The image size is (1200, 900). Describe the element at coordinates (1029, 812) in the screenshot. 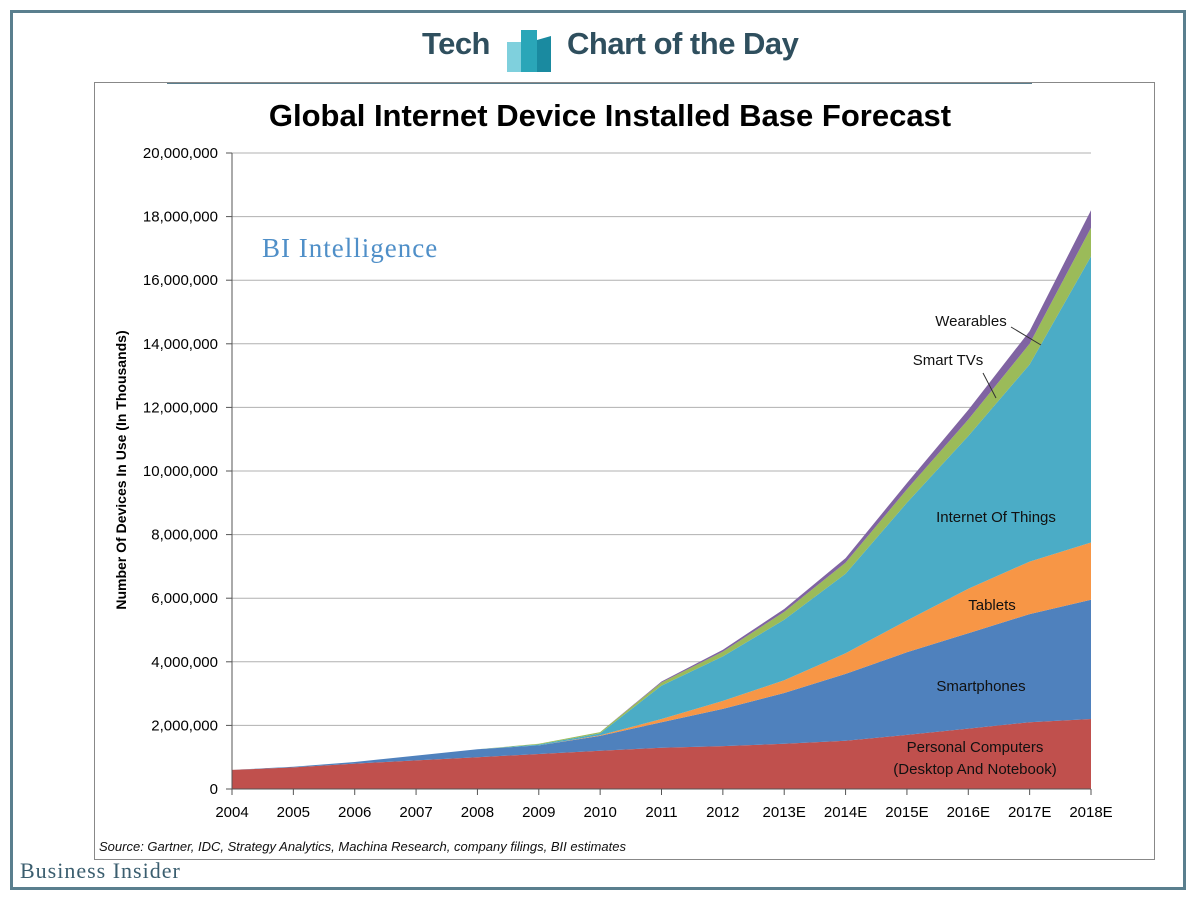

I see `x-tick-label: 2017E` at that location.